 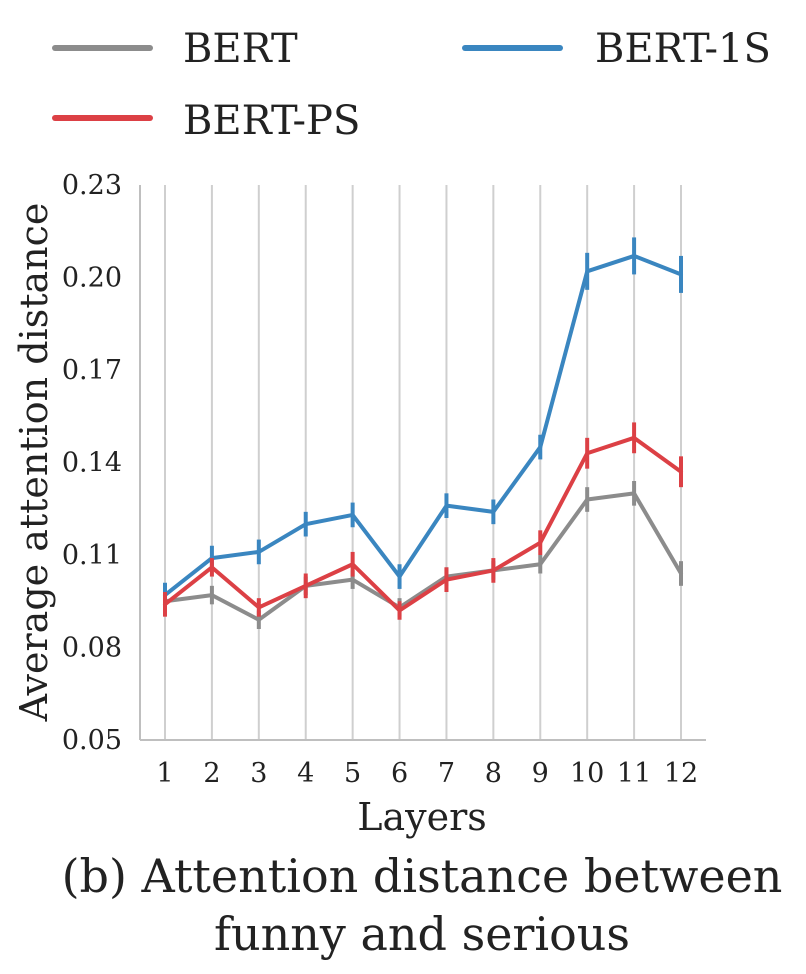 I want to click on series-line-bert, so click(x=423, y=556).